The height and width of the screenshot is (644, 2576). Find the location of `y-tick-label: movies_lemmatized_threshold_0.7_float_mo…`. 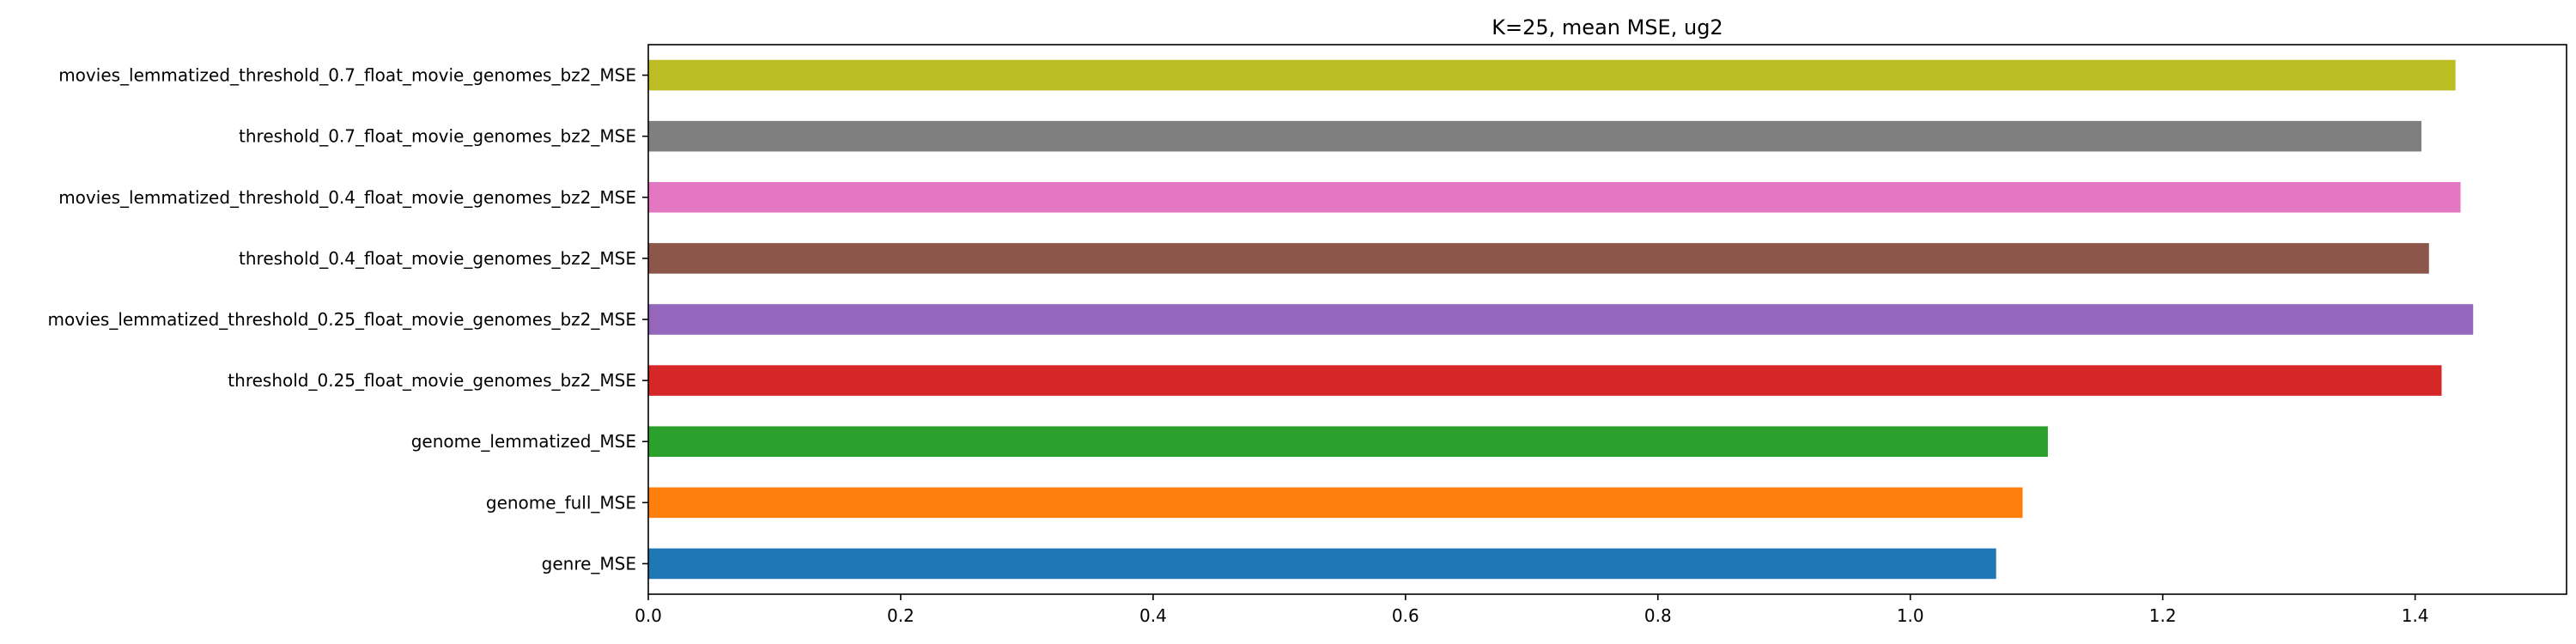

y-tick-label: movies_lemmatized_threshold_0.7_float_mo… is located at coordinates (347, 75).